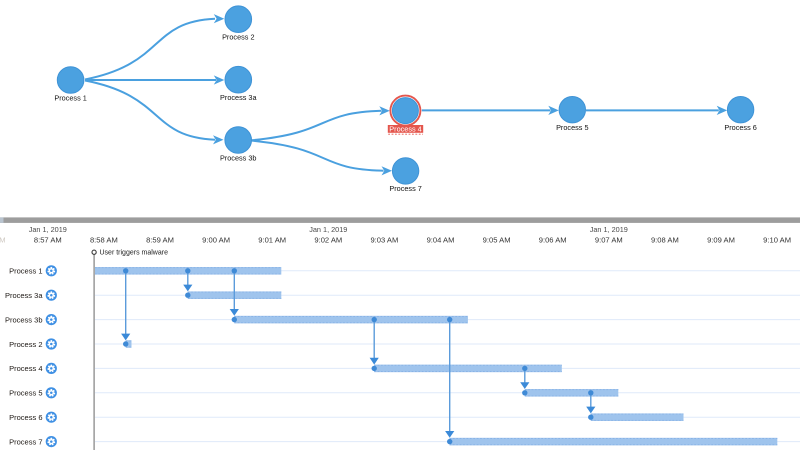  I want to click on svg-text: 9:07 AM, so click(609, 240).